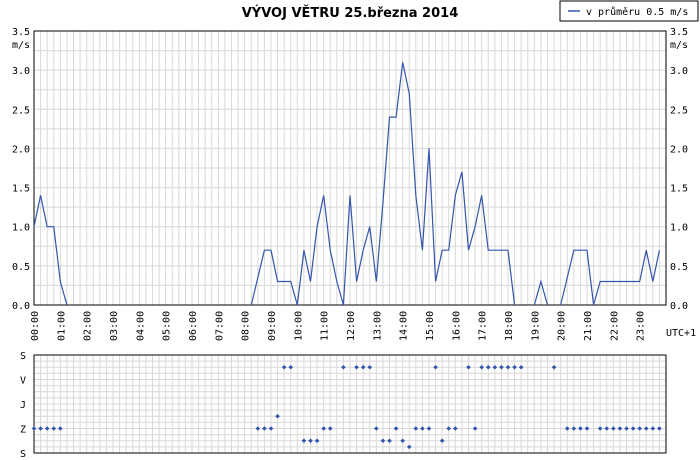  Describe the element at coordinates (21, 71) in the screenshot. I see `speed-y-tick-left: 3.0` at that location.